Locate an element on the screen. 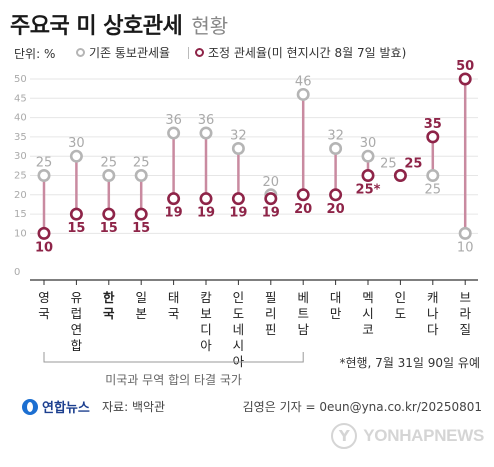 Image resolution: width=494 pixels, height=467 pixels. y-tick-25: 25 is located at coordinates (20, 176).